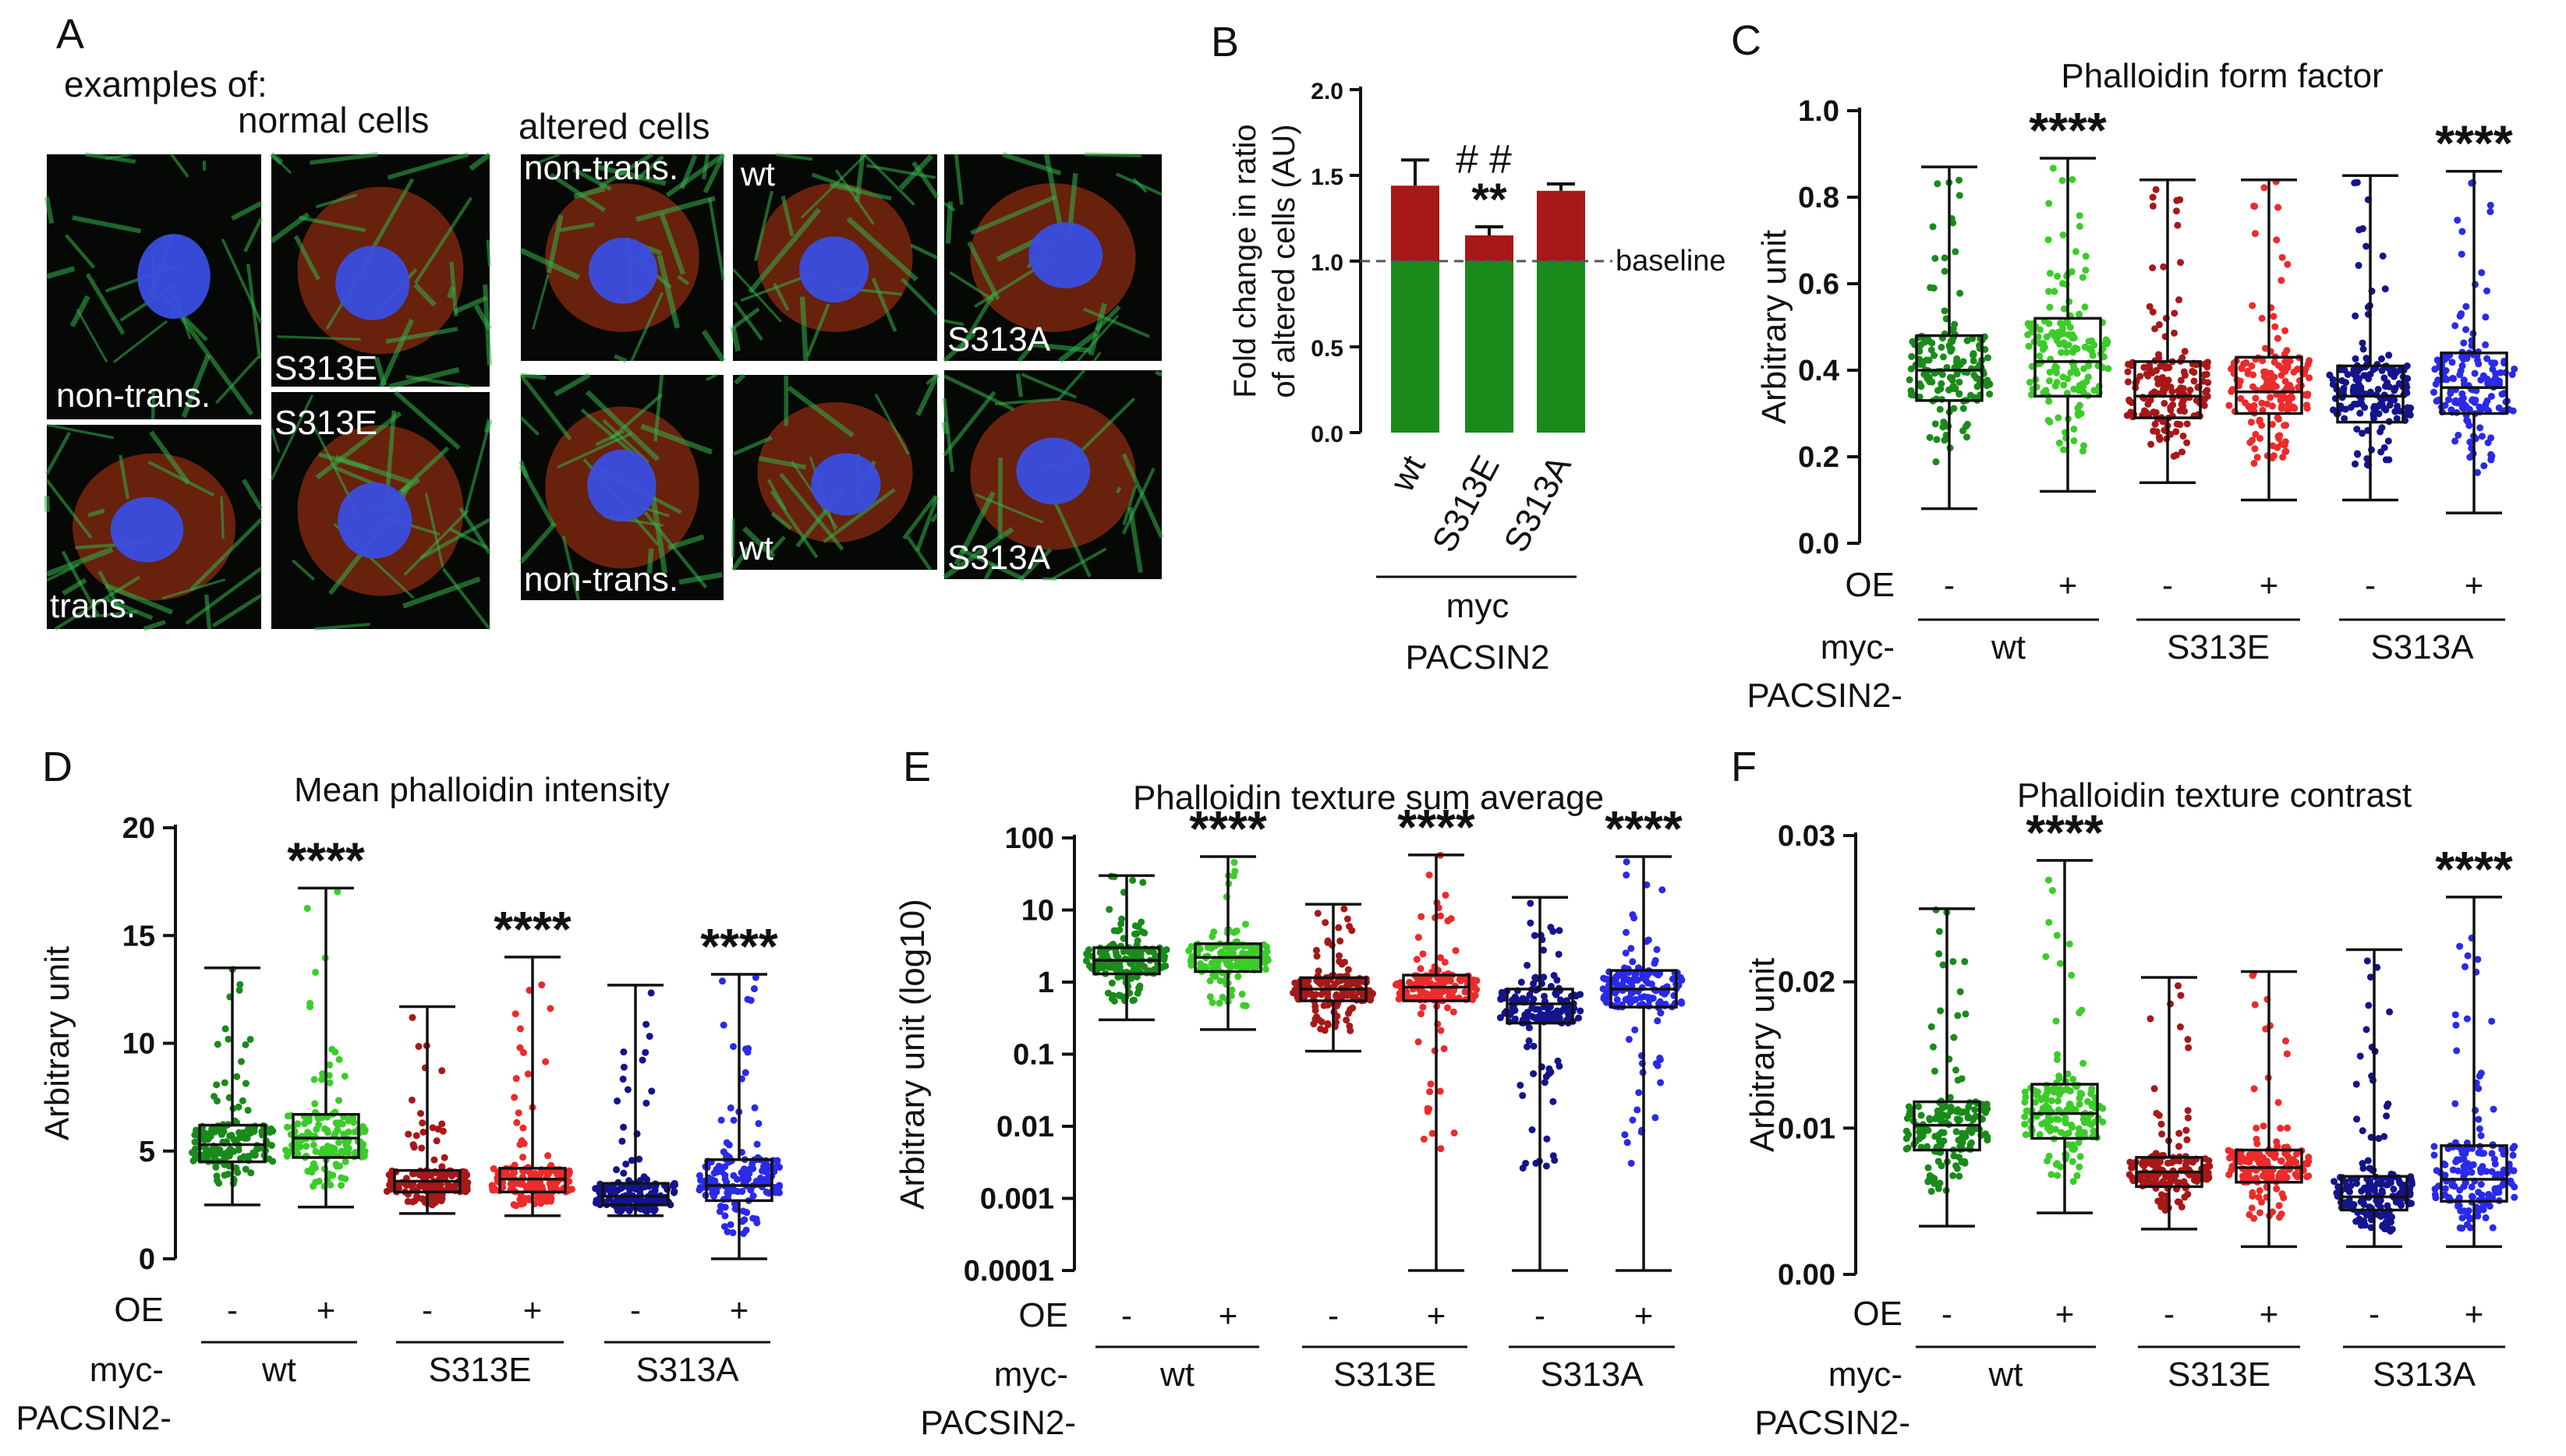 Image resolution: width=2566 pixels, height=1456 pixels. Describe the element at coordinates (154, 286) in the screenshot. I see `micrograph-tile: non-trans.` at that location.